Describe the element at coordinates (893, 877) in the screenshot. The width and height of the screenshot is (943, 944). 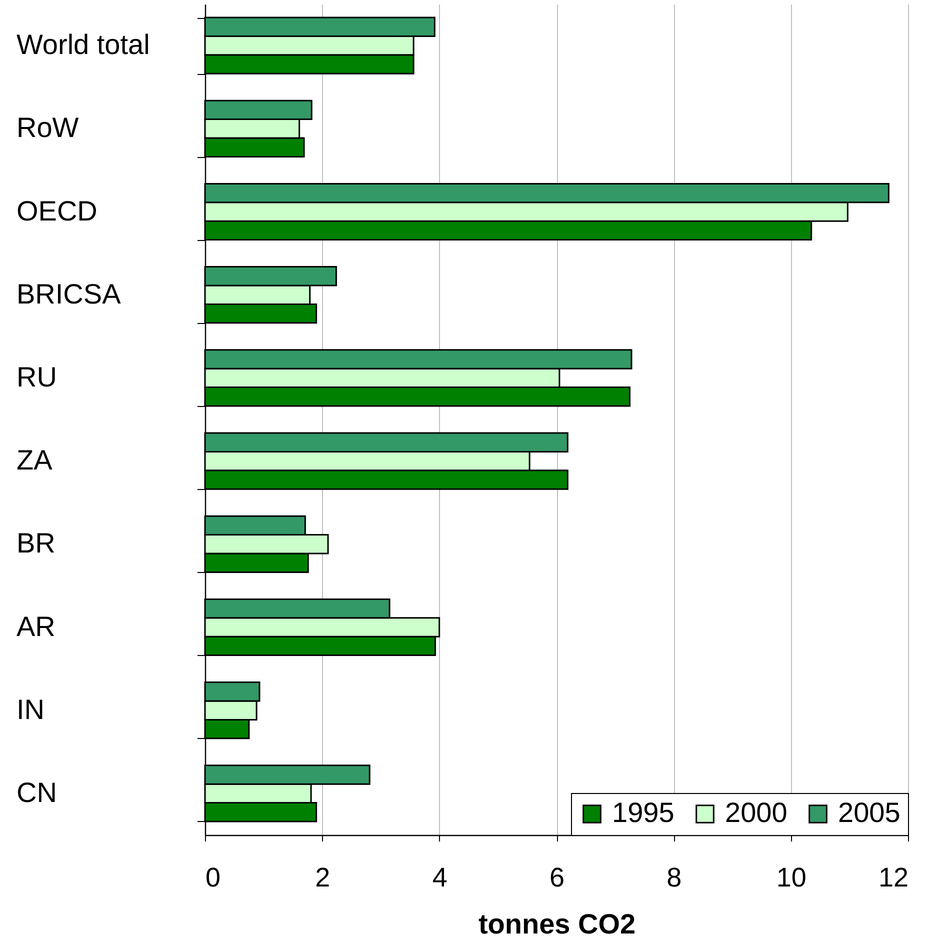
I see `x-tick-label: 12` at that location.